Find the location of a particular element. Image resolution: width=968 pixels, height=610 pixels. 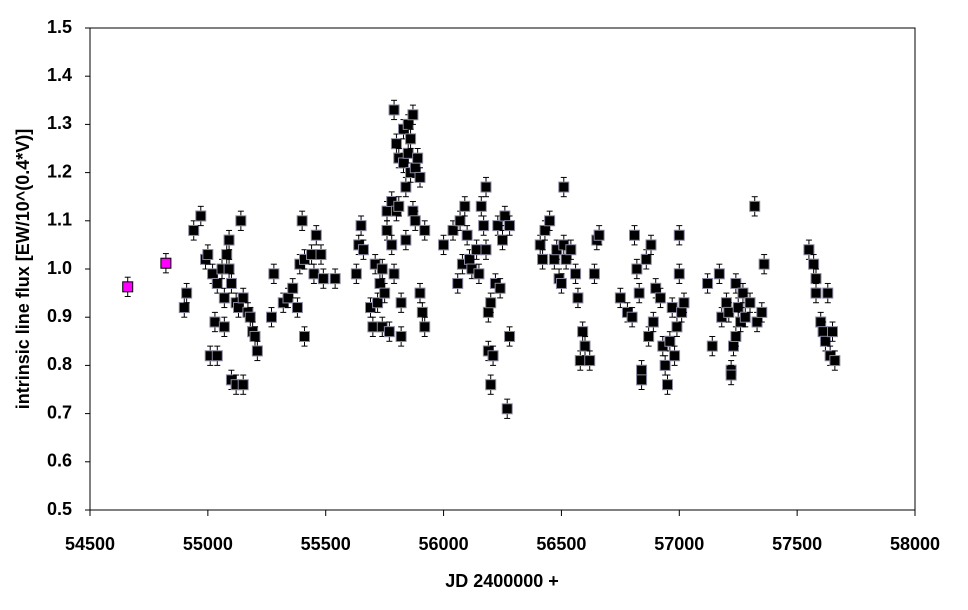

y-tick-label: 1.0 is located at coordinates (59, 268).